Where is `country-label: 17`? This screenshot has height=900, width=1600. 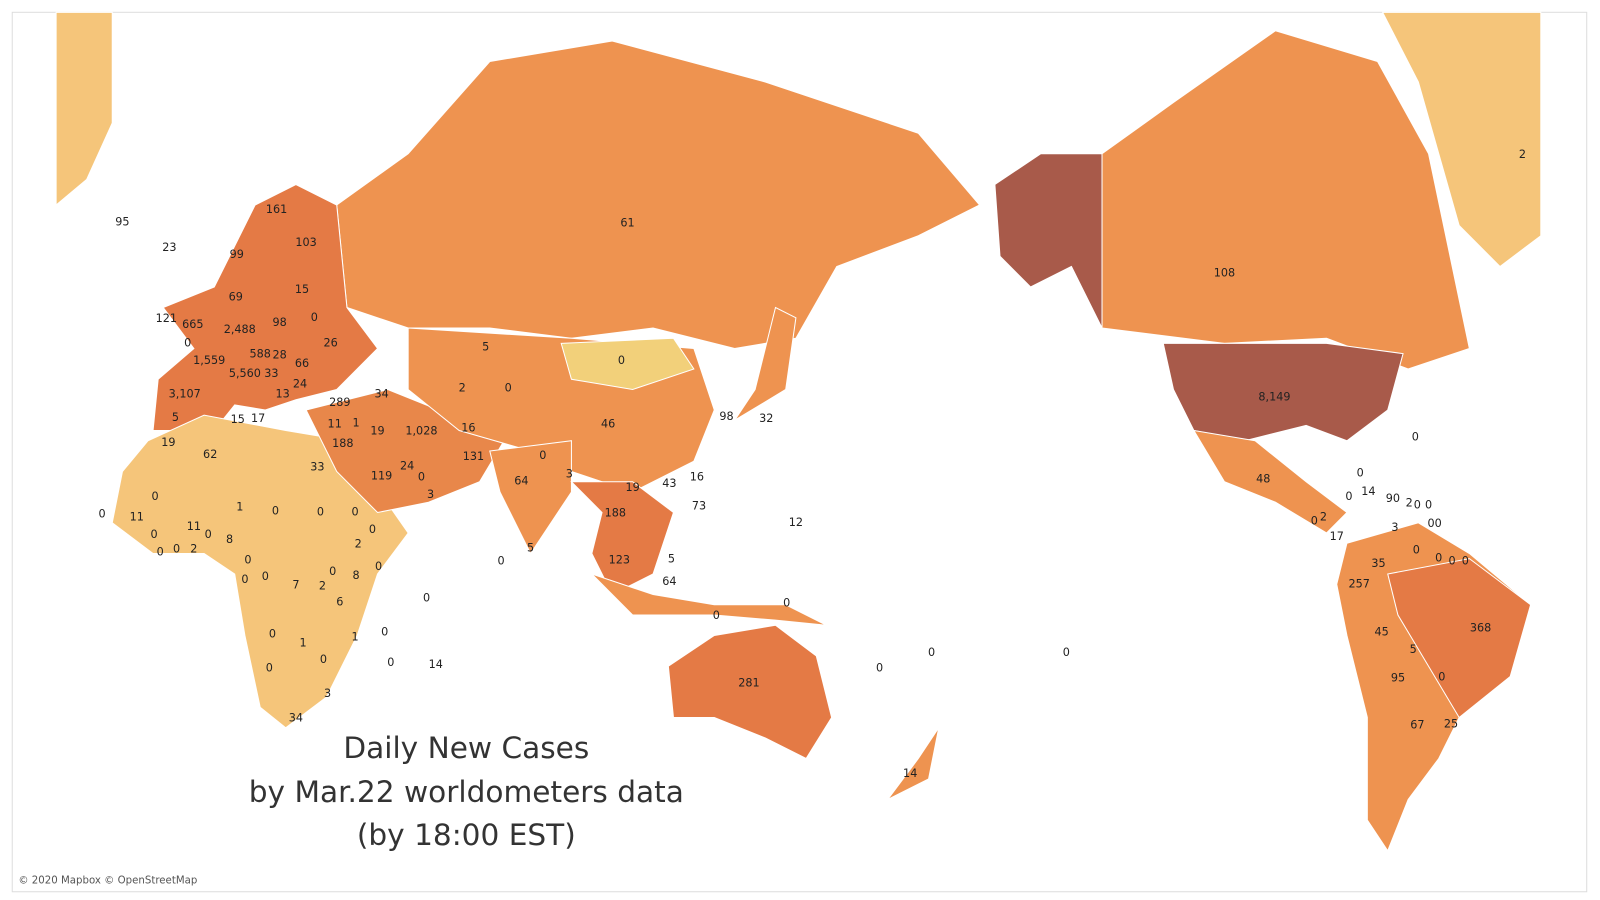 country-label: 17 is located at coordinates (1337, 536).